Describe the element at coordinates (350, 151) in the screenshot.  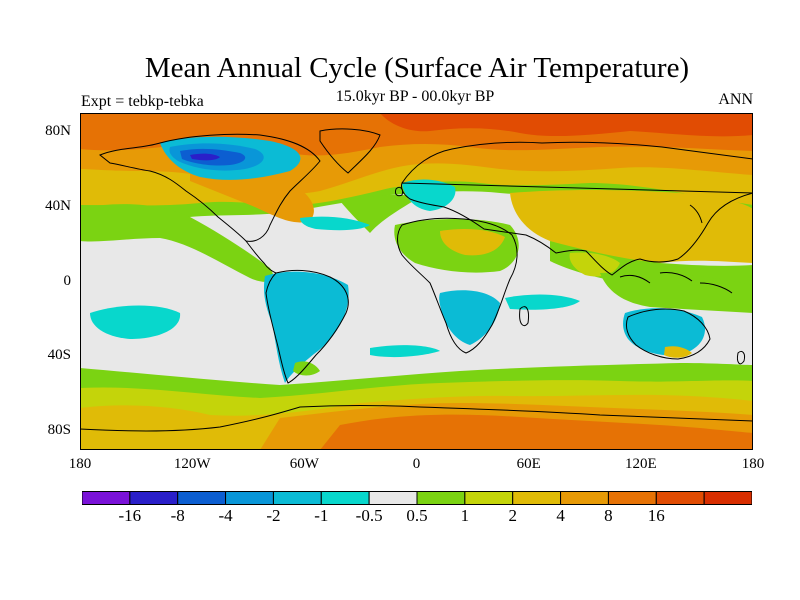
I see `coastline-greenland` at that location.